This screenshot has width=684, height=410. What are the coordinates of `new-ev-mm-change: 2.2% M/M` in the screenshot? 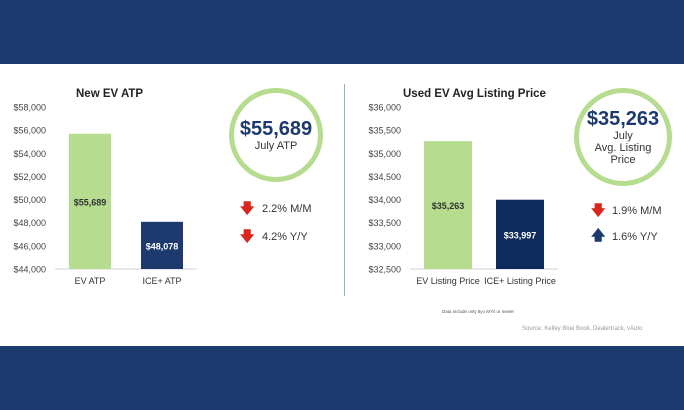 It's located at (287, 209).